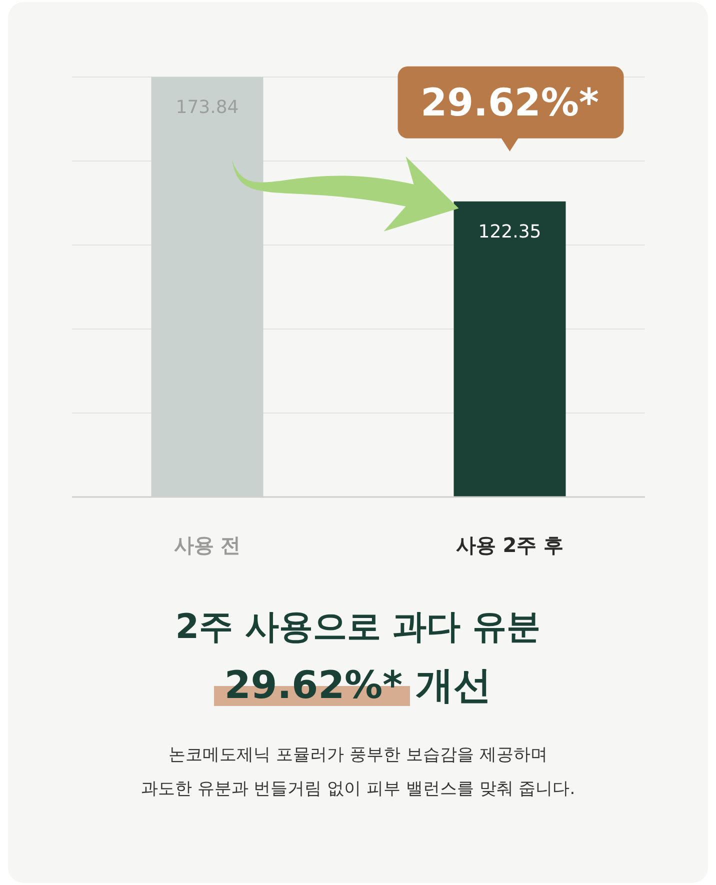 Image resolution: width=716 pixels, height=885 pixels. I want to click on data-label: 122.35, so click(510, 231).